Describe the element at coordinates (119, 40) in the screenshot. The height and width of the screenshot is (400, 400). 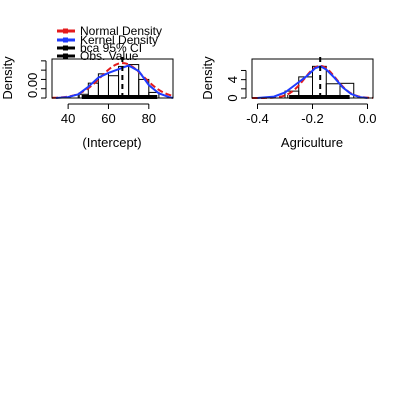
I see `legend-label-kernel: Kernel Density` at that location.